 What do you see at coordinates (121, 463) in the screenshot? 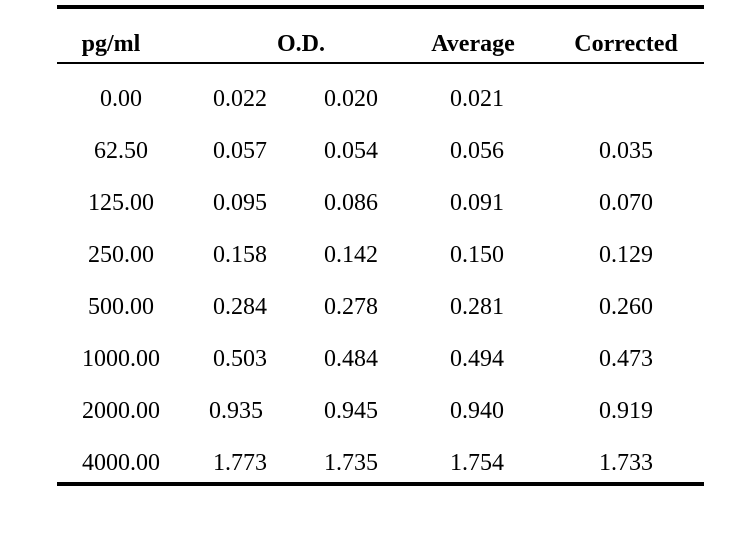
I see `cell-pg: 4000.00` at bounding box center [121, 463].